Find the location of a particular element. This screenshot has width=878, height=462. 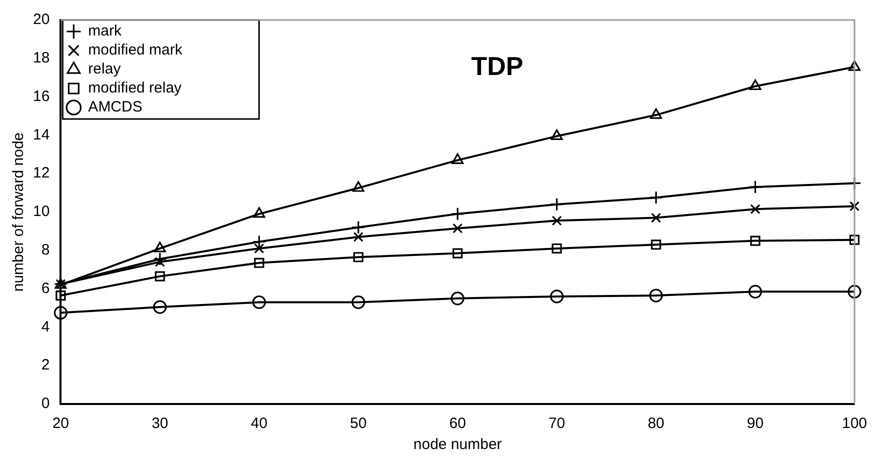

y-tick-label: 10 is located at coordinates (41, 211).